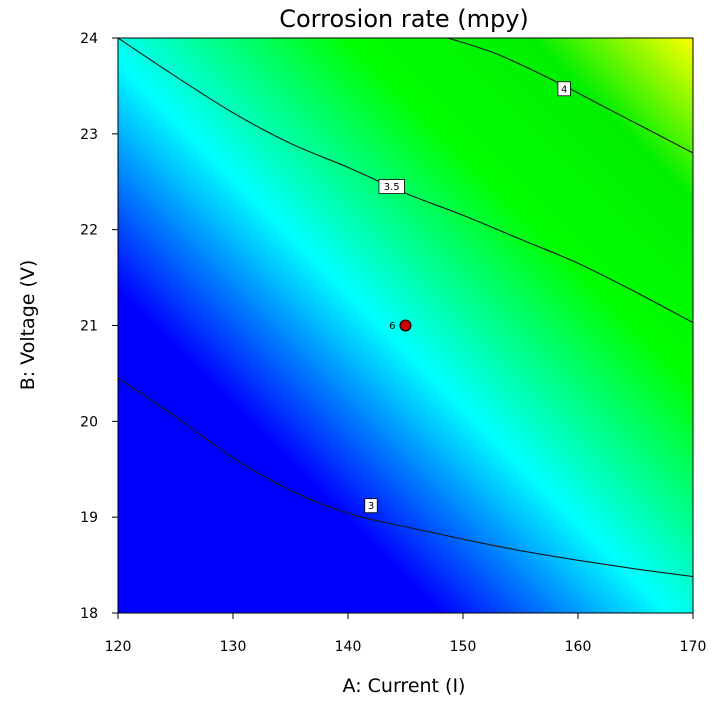  Describe the element at coordinates (404, 19) in the screenshot. I see `chart-title: Corrosion rate (mpy)` at that location.